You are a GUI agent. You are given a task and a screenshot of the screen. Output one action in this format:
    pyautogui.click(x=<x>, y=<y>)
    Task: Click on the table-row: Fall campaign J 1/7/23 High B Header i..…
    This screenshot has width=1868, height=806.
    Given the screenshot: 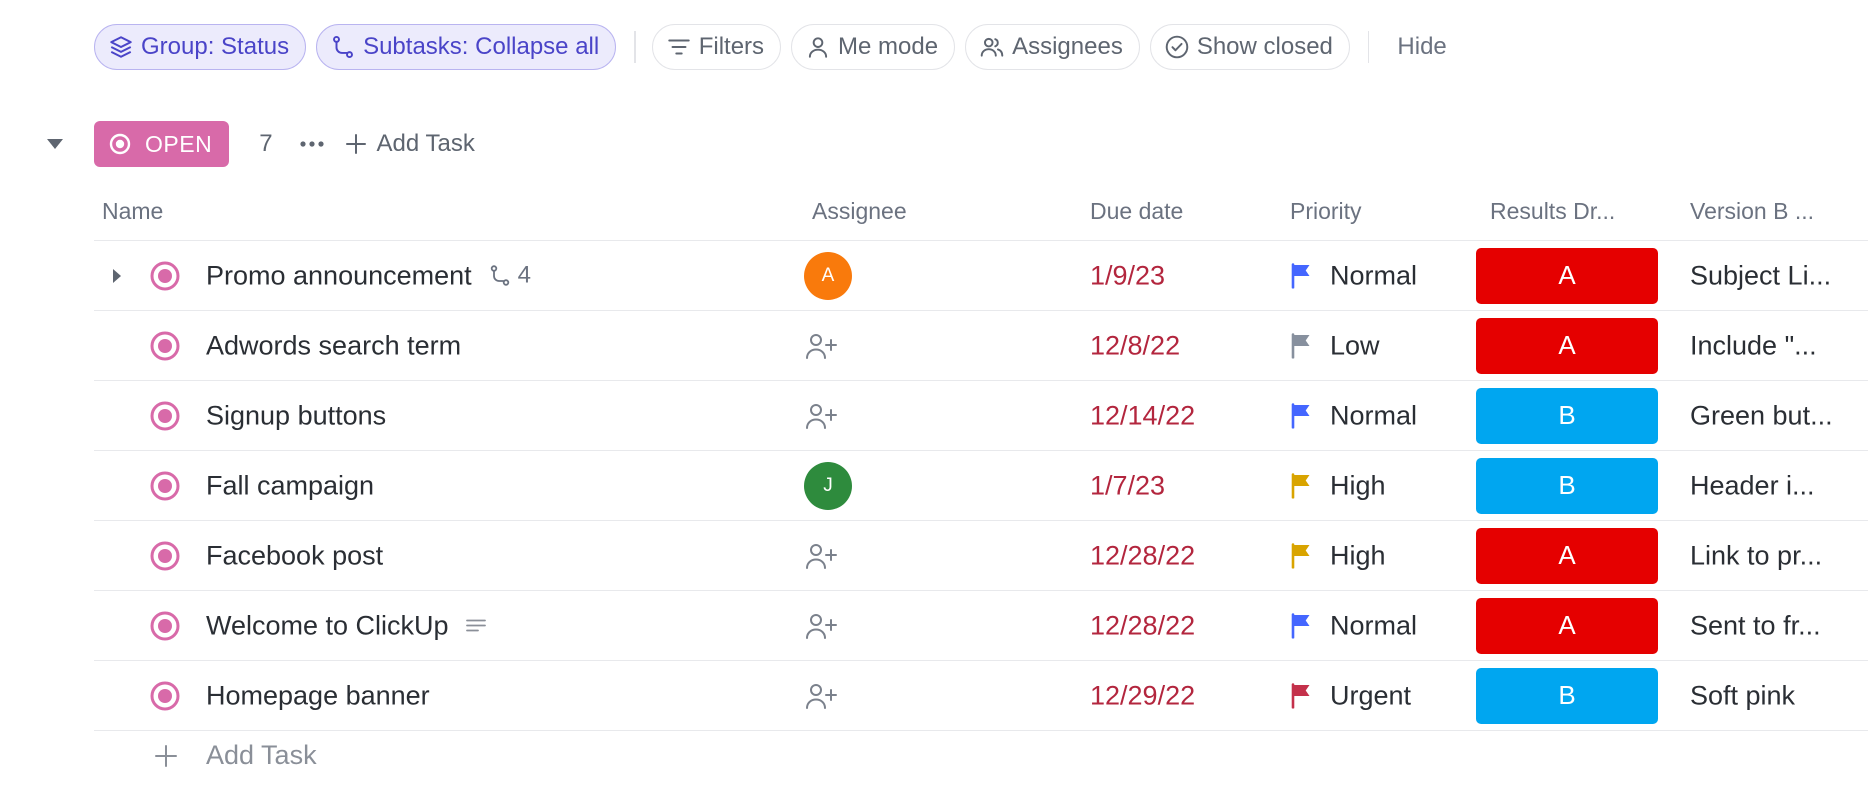 What is the action you would take?
    pyautogui.click(x=981, y=485)
    